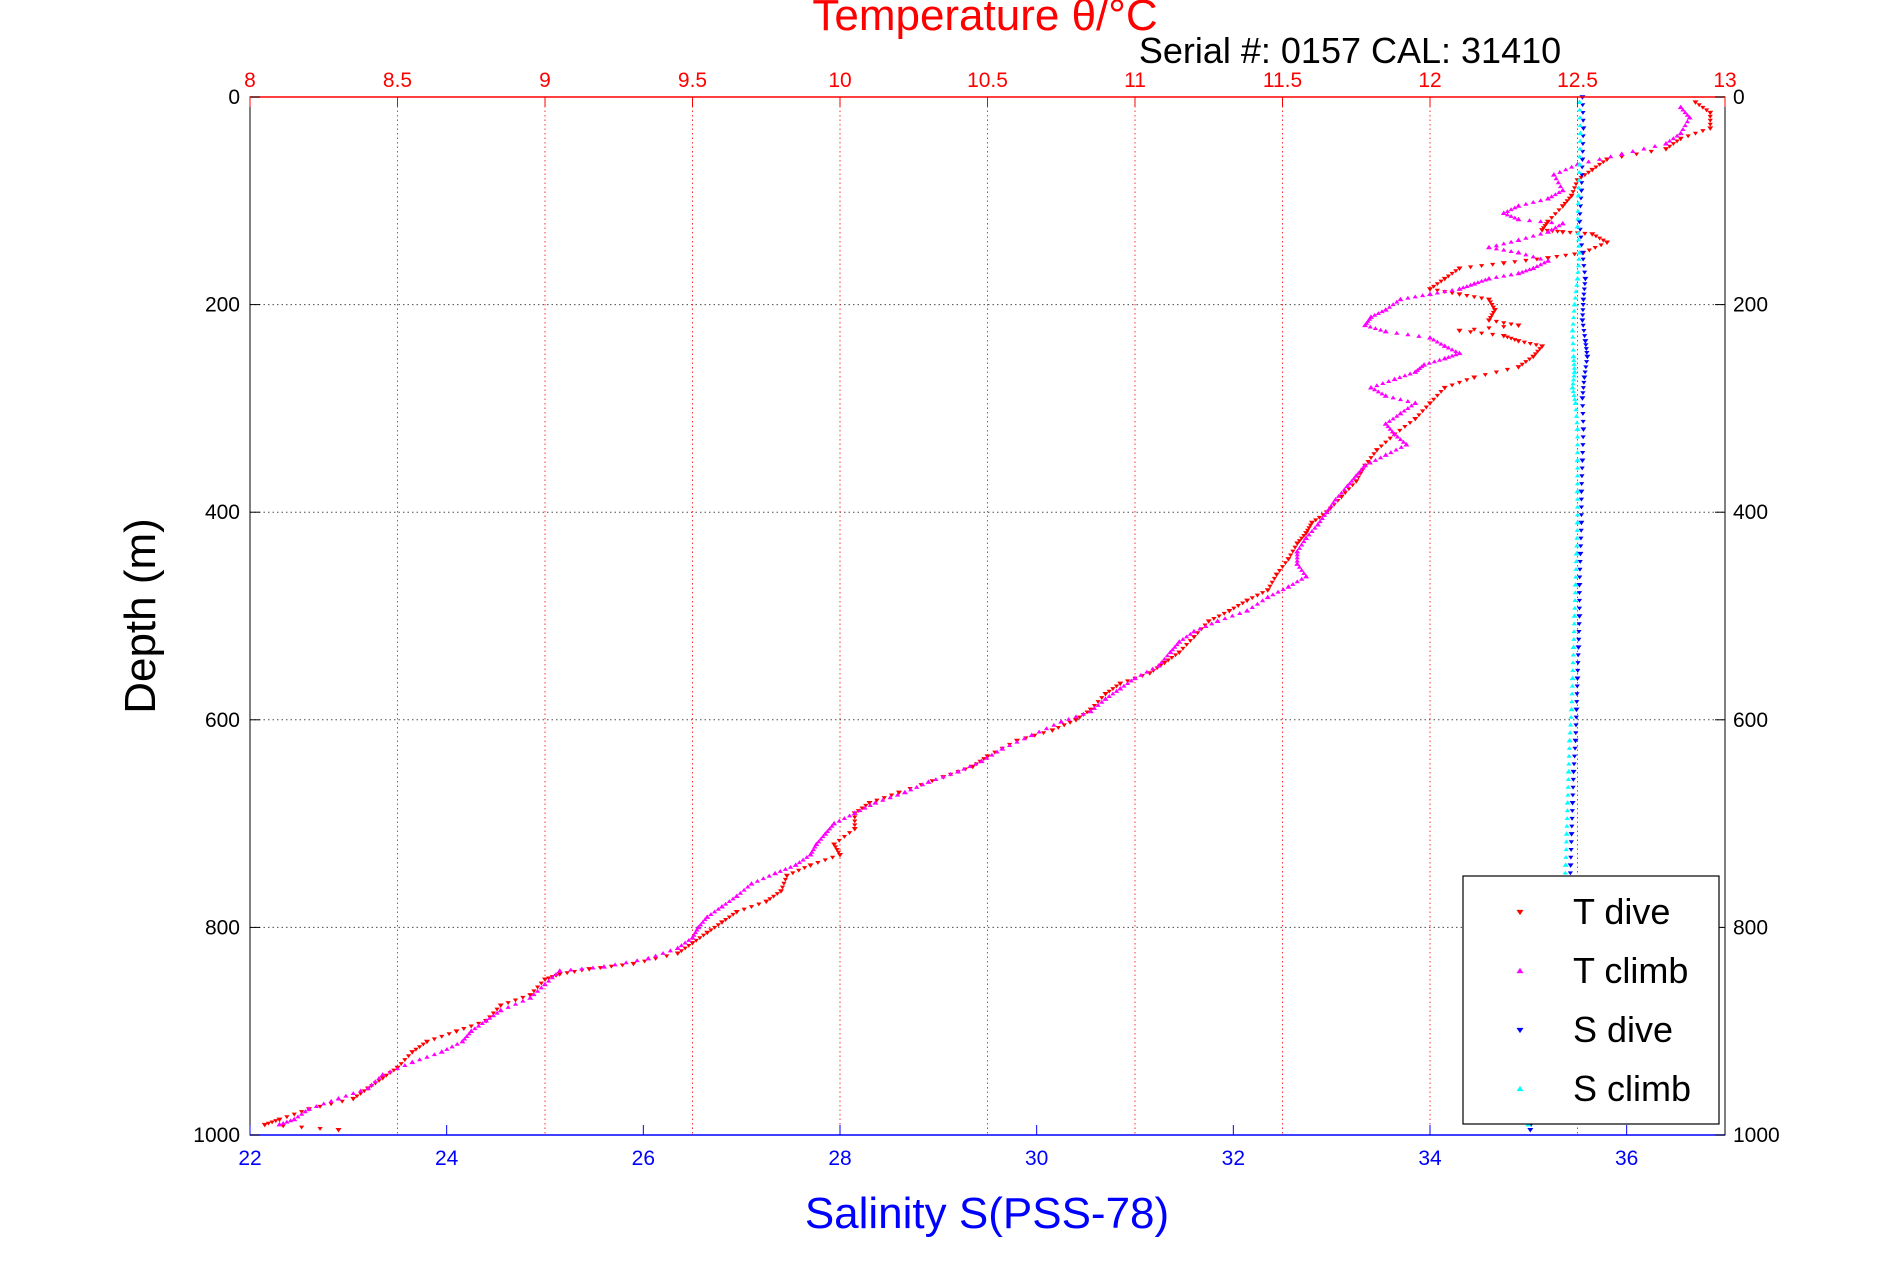 This screenshot has width=1891, height=1262. What do you see at coordinates (447, 1158) in the screenshot?
I see `salinity-tick-label: 24` at bounding box center [447, 1158].